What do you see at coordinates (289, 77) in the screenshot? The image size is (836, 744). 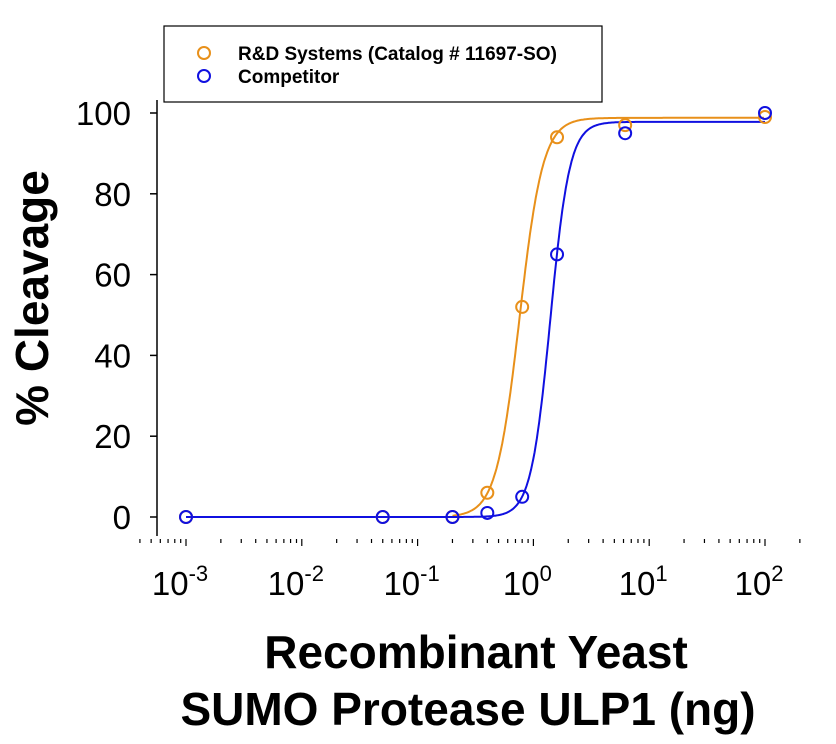 I see `legend-label-competitor: Competitor` at bounding box center [289, 77].